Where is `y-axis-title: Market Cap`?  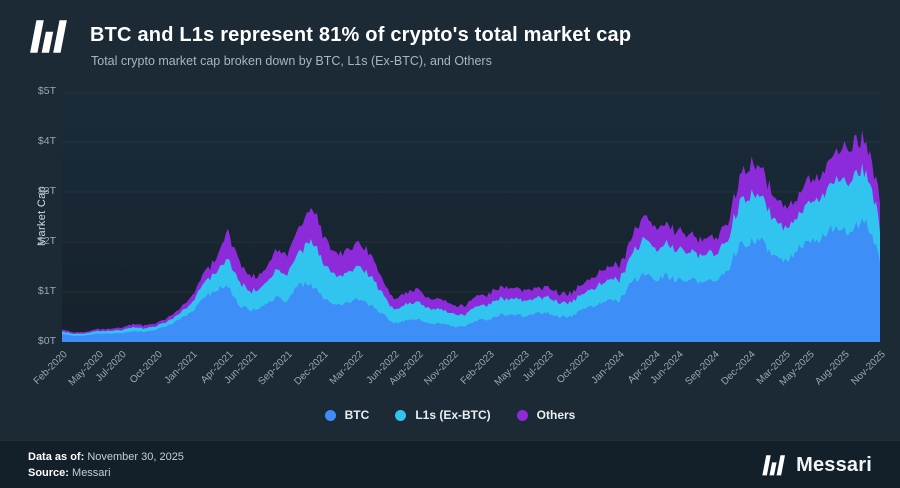
y-axis-title: Market Cap is located at coordinates (42, 216).